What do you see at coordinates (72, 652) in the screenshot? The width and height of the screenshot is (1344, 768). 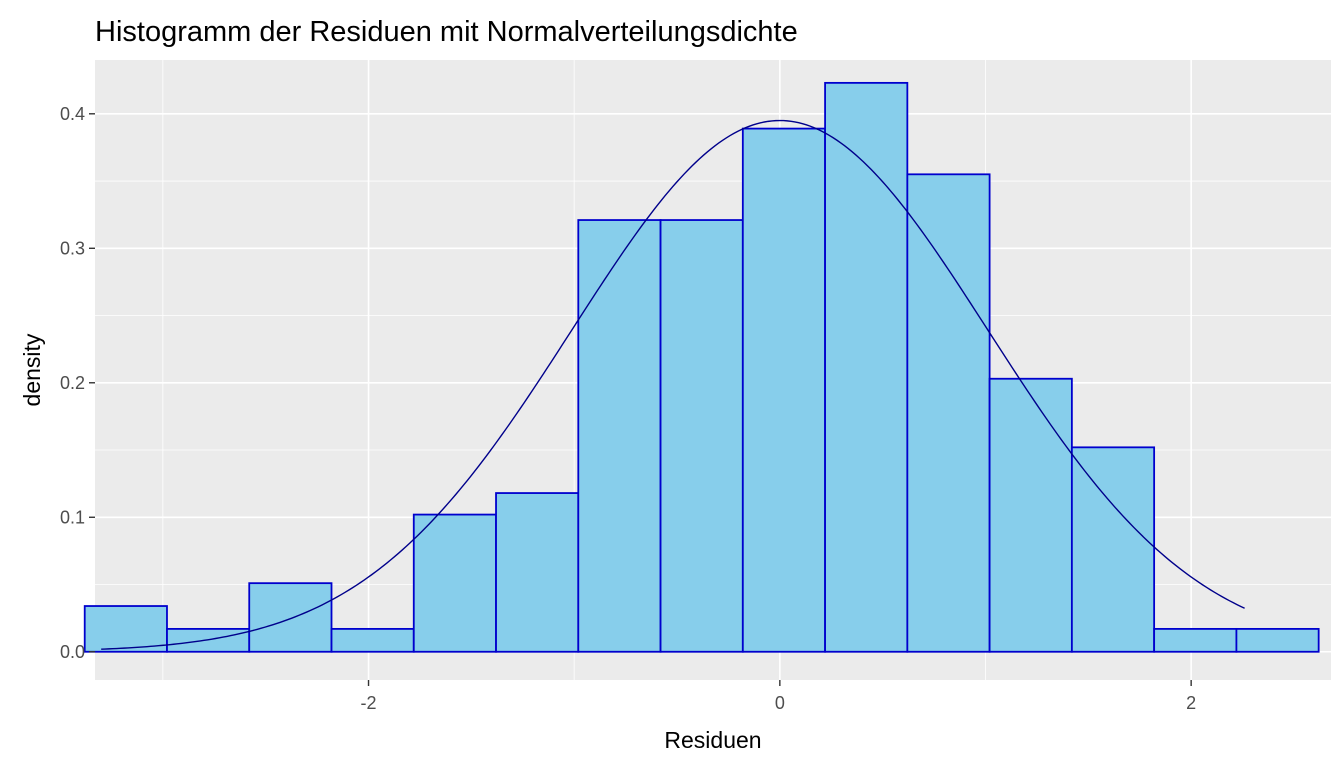 I see `y-tick-label: 0.0` at bounding box center [72, 652].